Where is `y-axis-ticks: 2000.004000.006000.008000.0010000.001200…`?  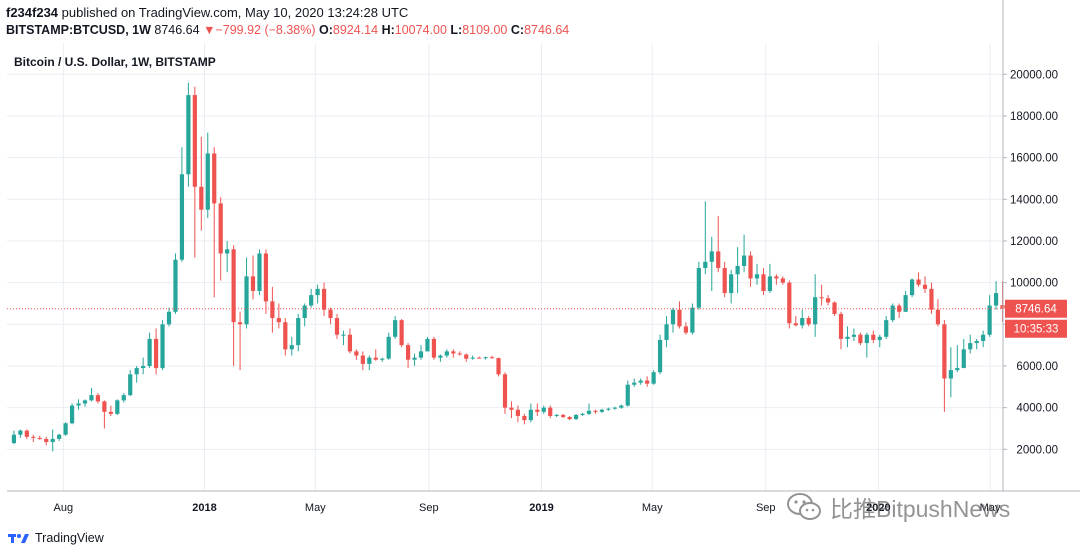 y-axis-ticks: 2000.004000.006000.008000.0010000.001200… is located at coordinates (1030, 262).